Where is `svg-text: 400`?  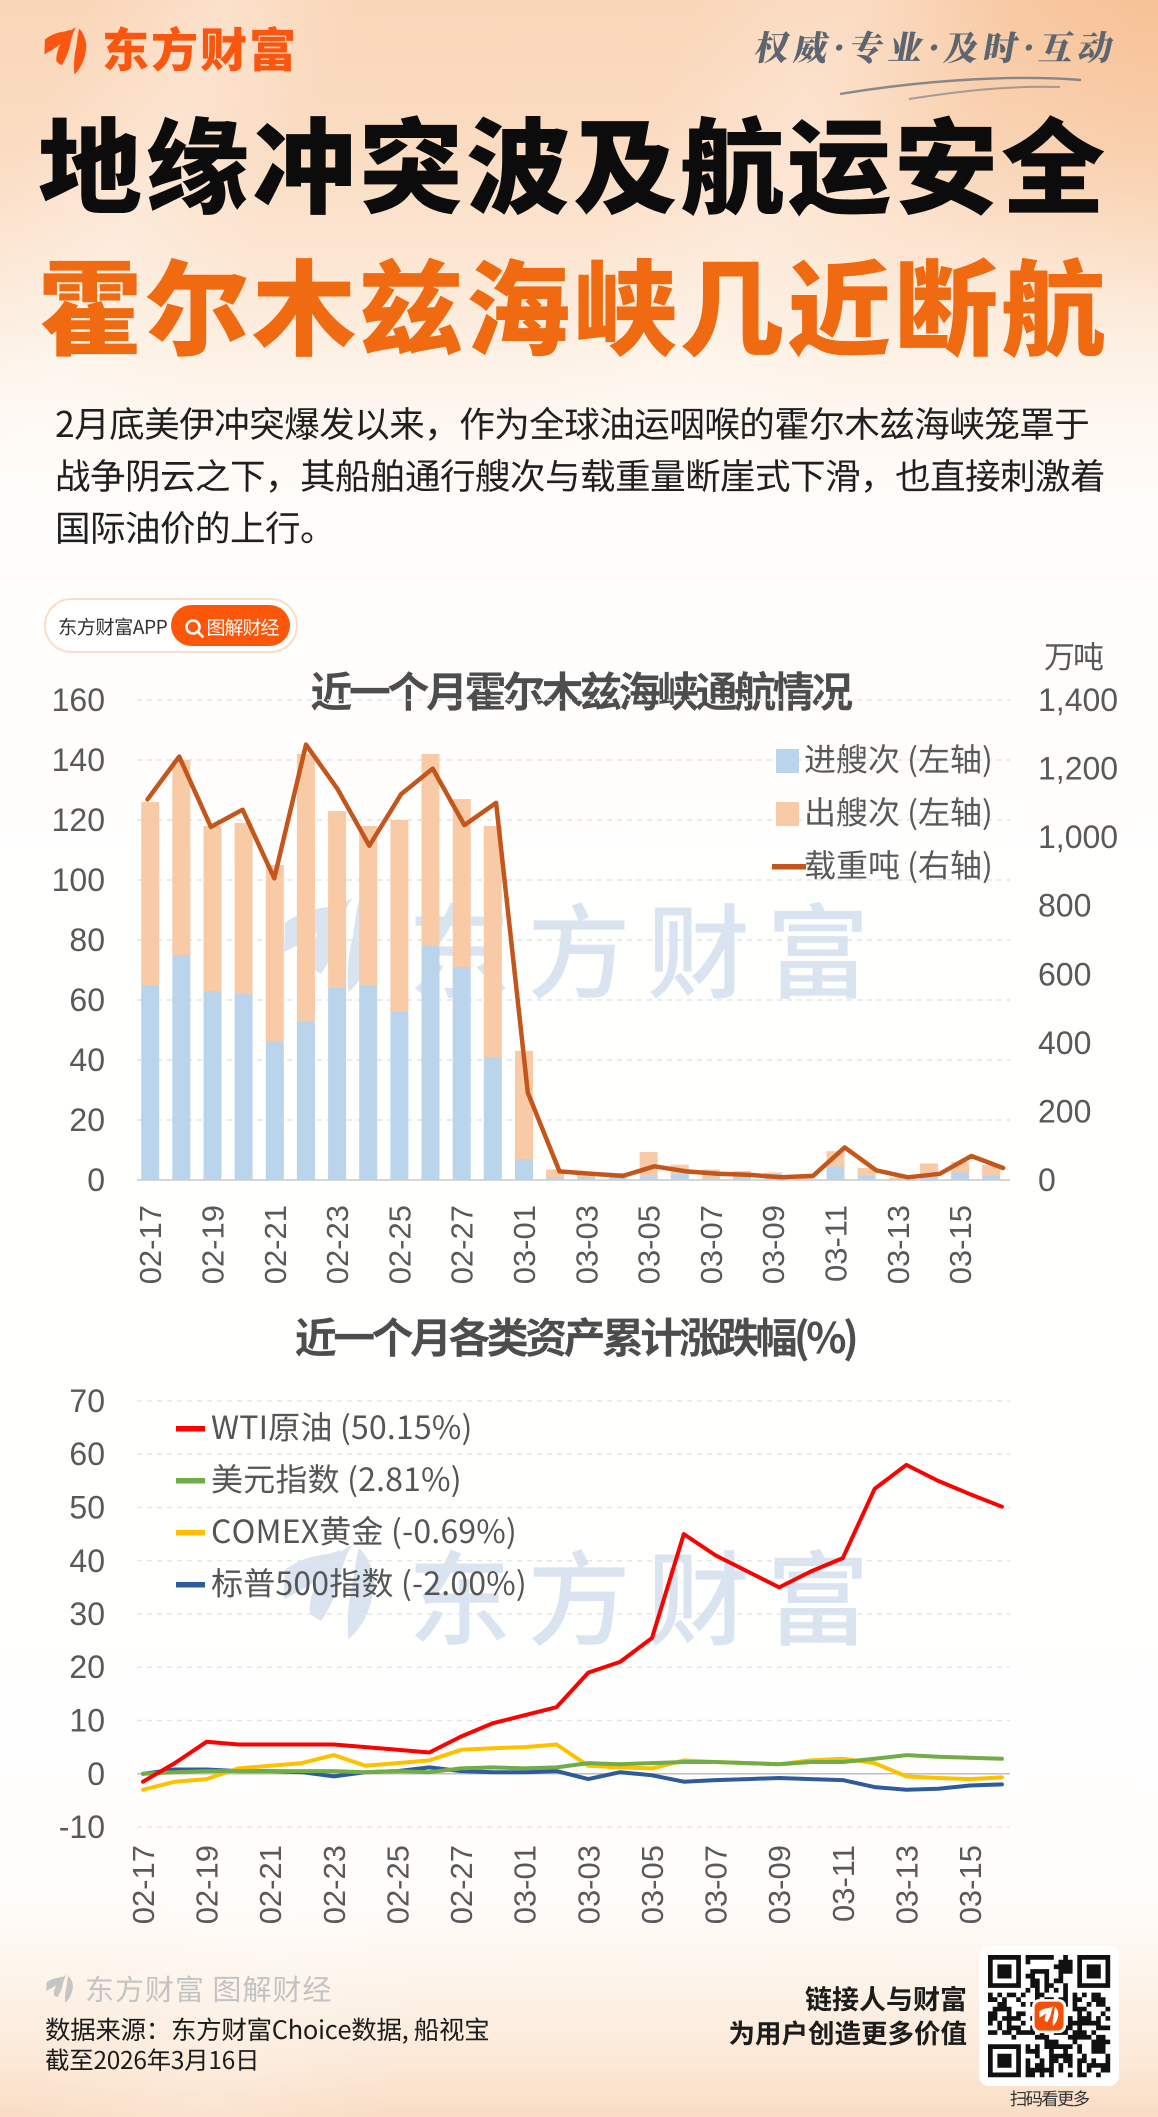
svg-text: 400 is located at coordinates (1064, 1043).